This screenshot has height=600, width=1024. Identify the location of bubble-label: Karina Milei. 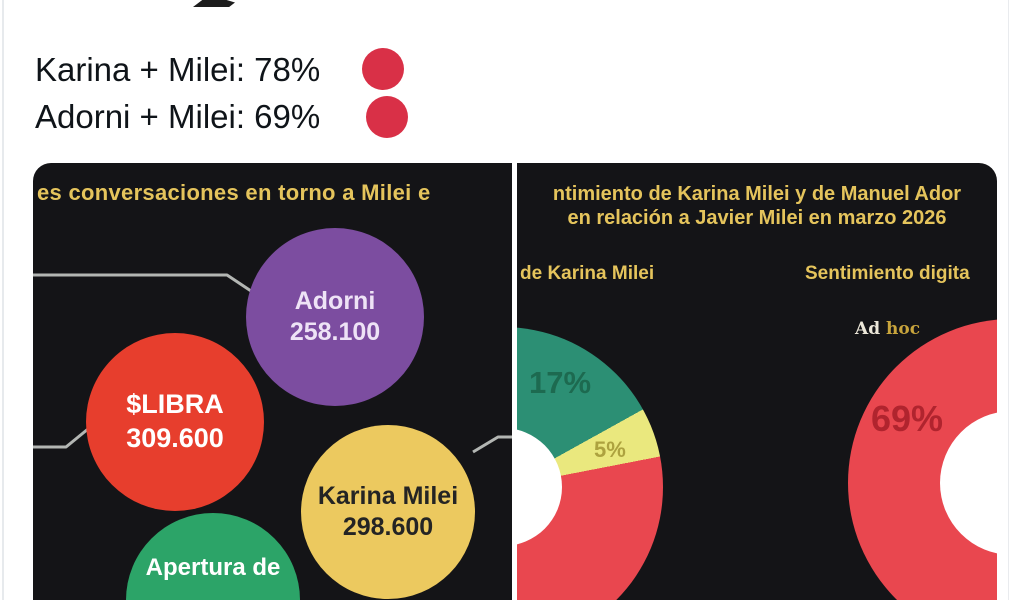
(388, 495).